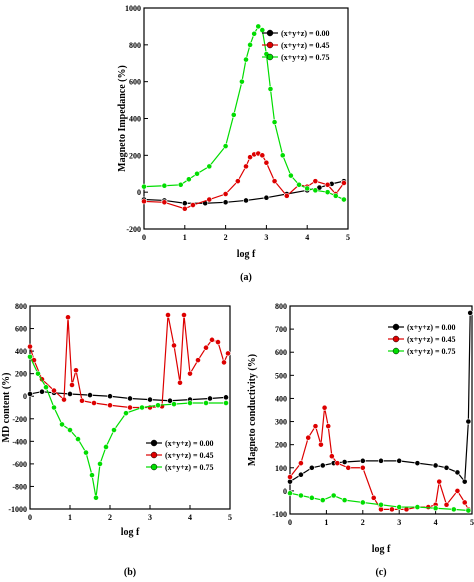 This screenshot has width=474, height=582. What do you see at coordinates (363, 522) in the screenshot?
I see `x-tick-label: 2` at bounding box center [363, 522].